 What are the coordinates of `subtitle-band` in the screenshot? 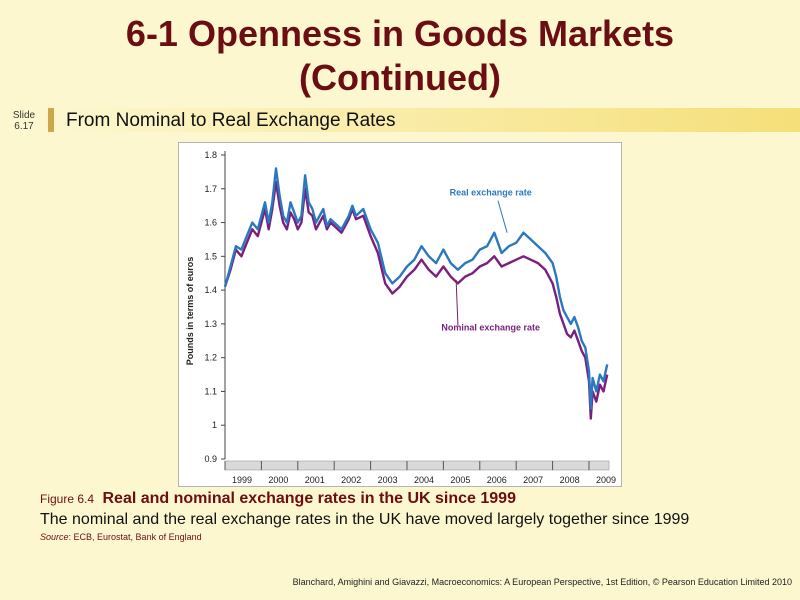 It's located at (428, 120).